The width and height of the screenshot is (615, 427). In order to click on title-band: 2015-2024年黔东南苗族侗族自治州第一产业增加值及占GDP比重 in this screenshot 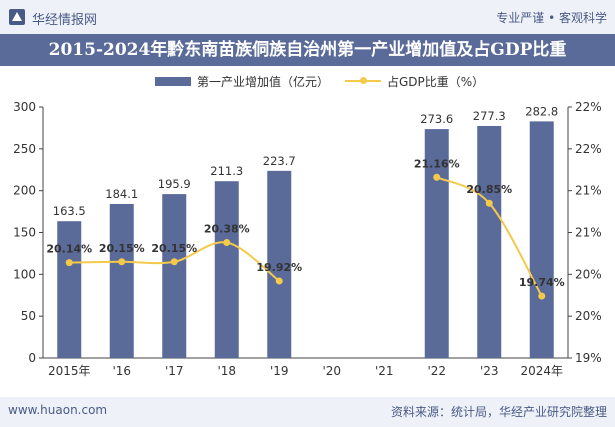, I will do `click(307, 50)`.